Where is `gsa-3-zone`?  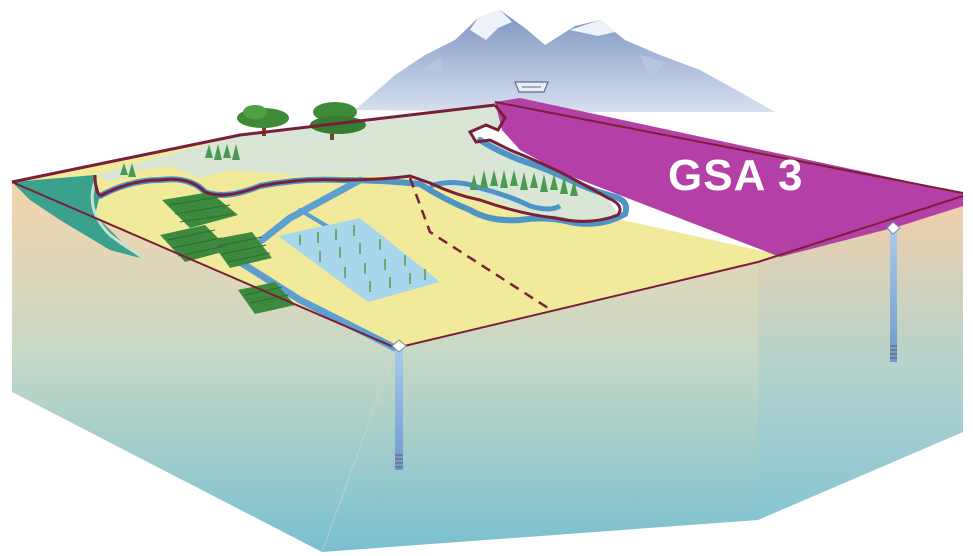 gsa-3-zone is located at coordinates (729, 177).